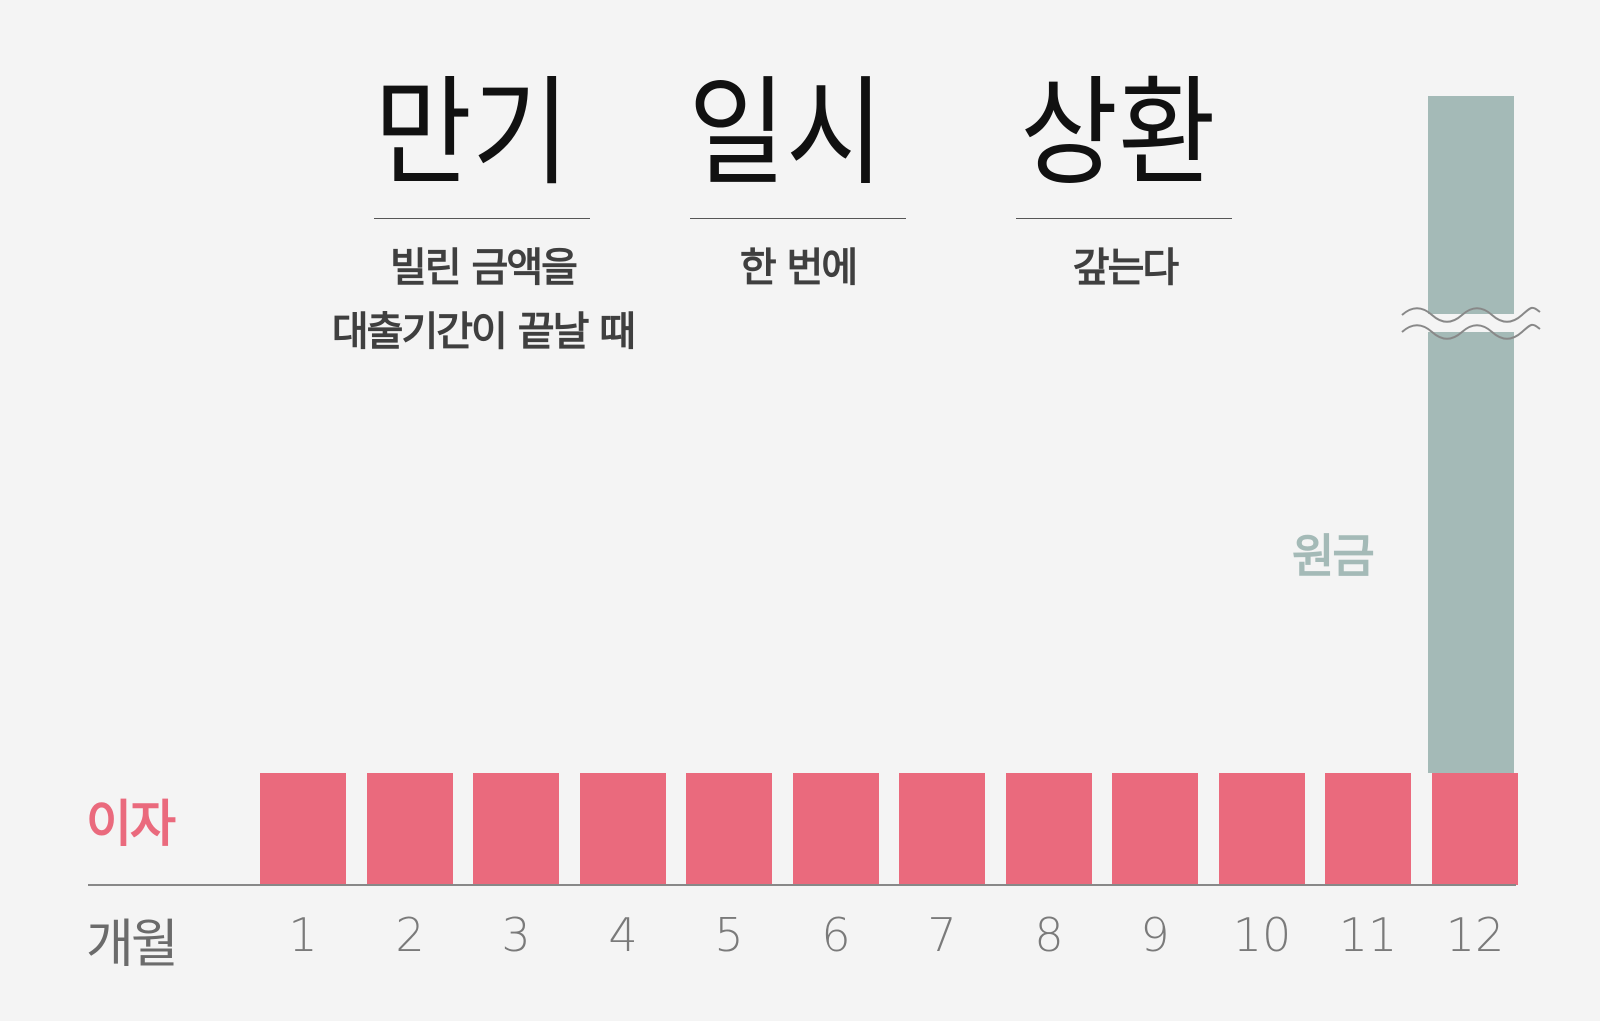 Image resolution: width=1600 pixels, height=1021 pixels. Describe the element at coordinates (410, 935) in the screenshot. I see `x-tick-label: 2` at that location.